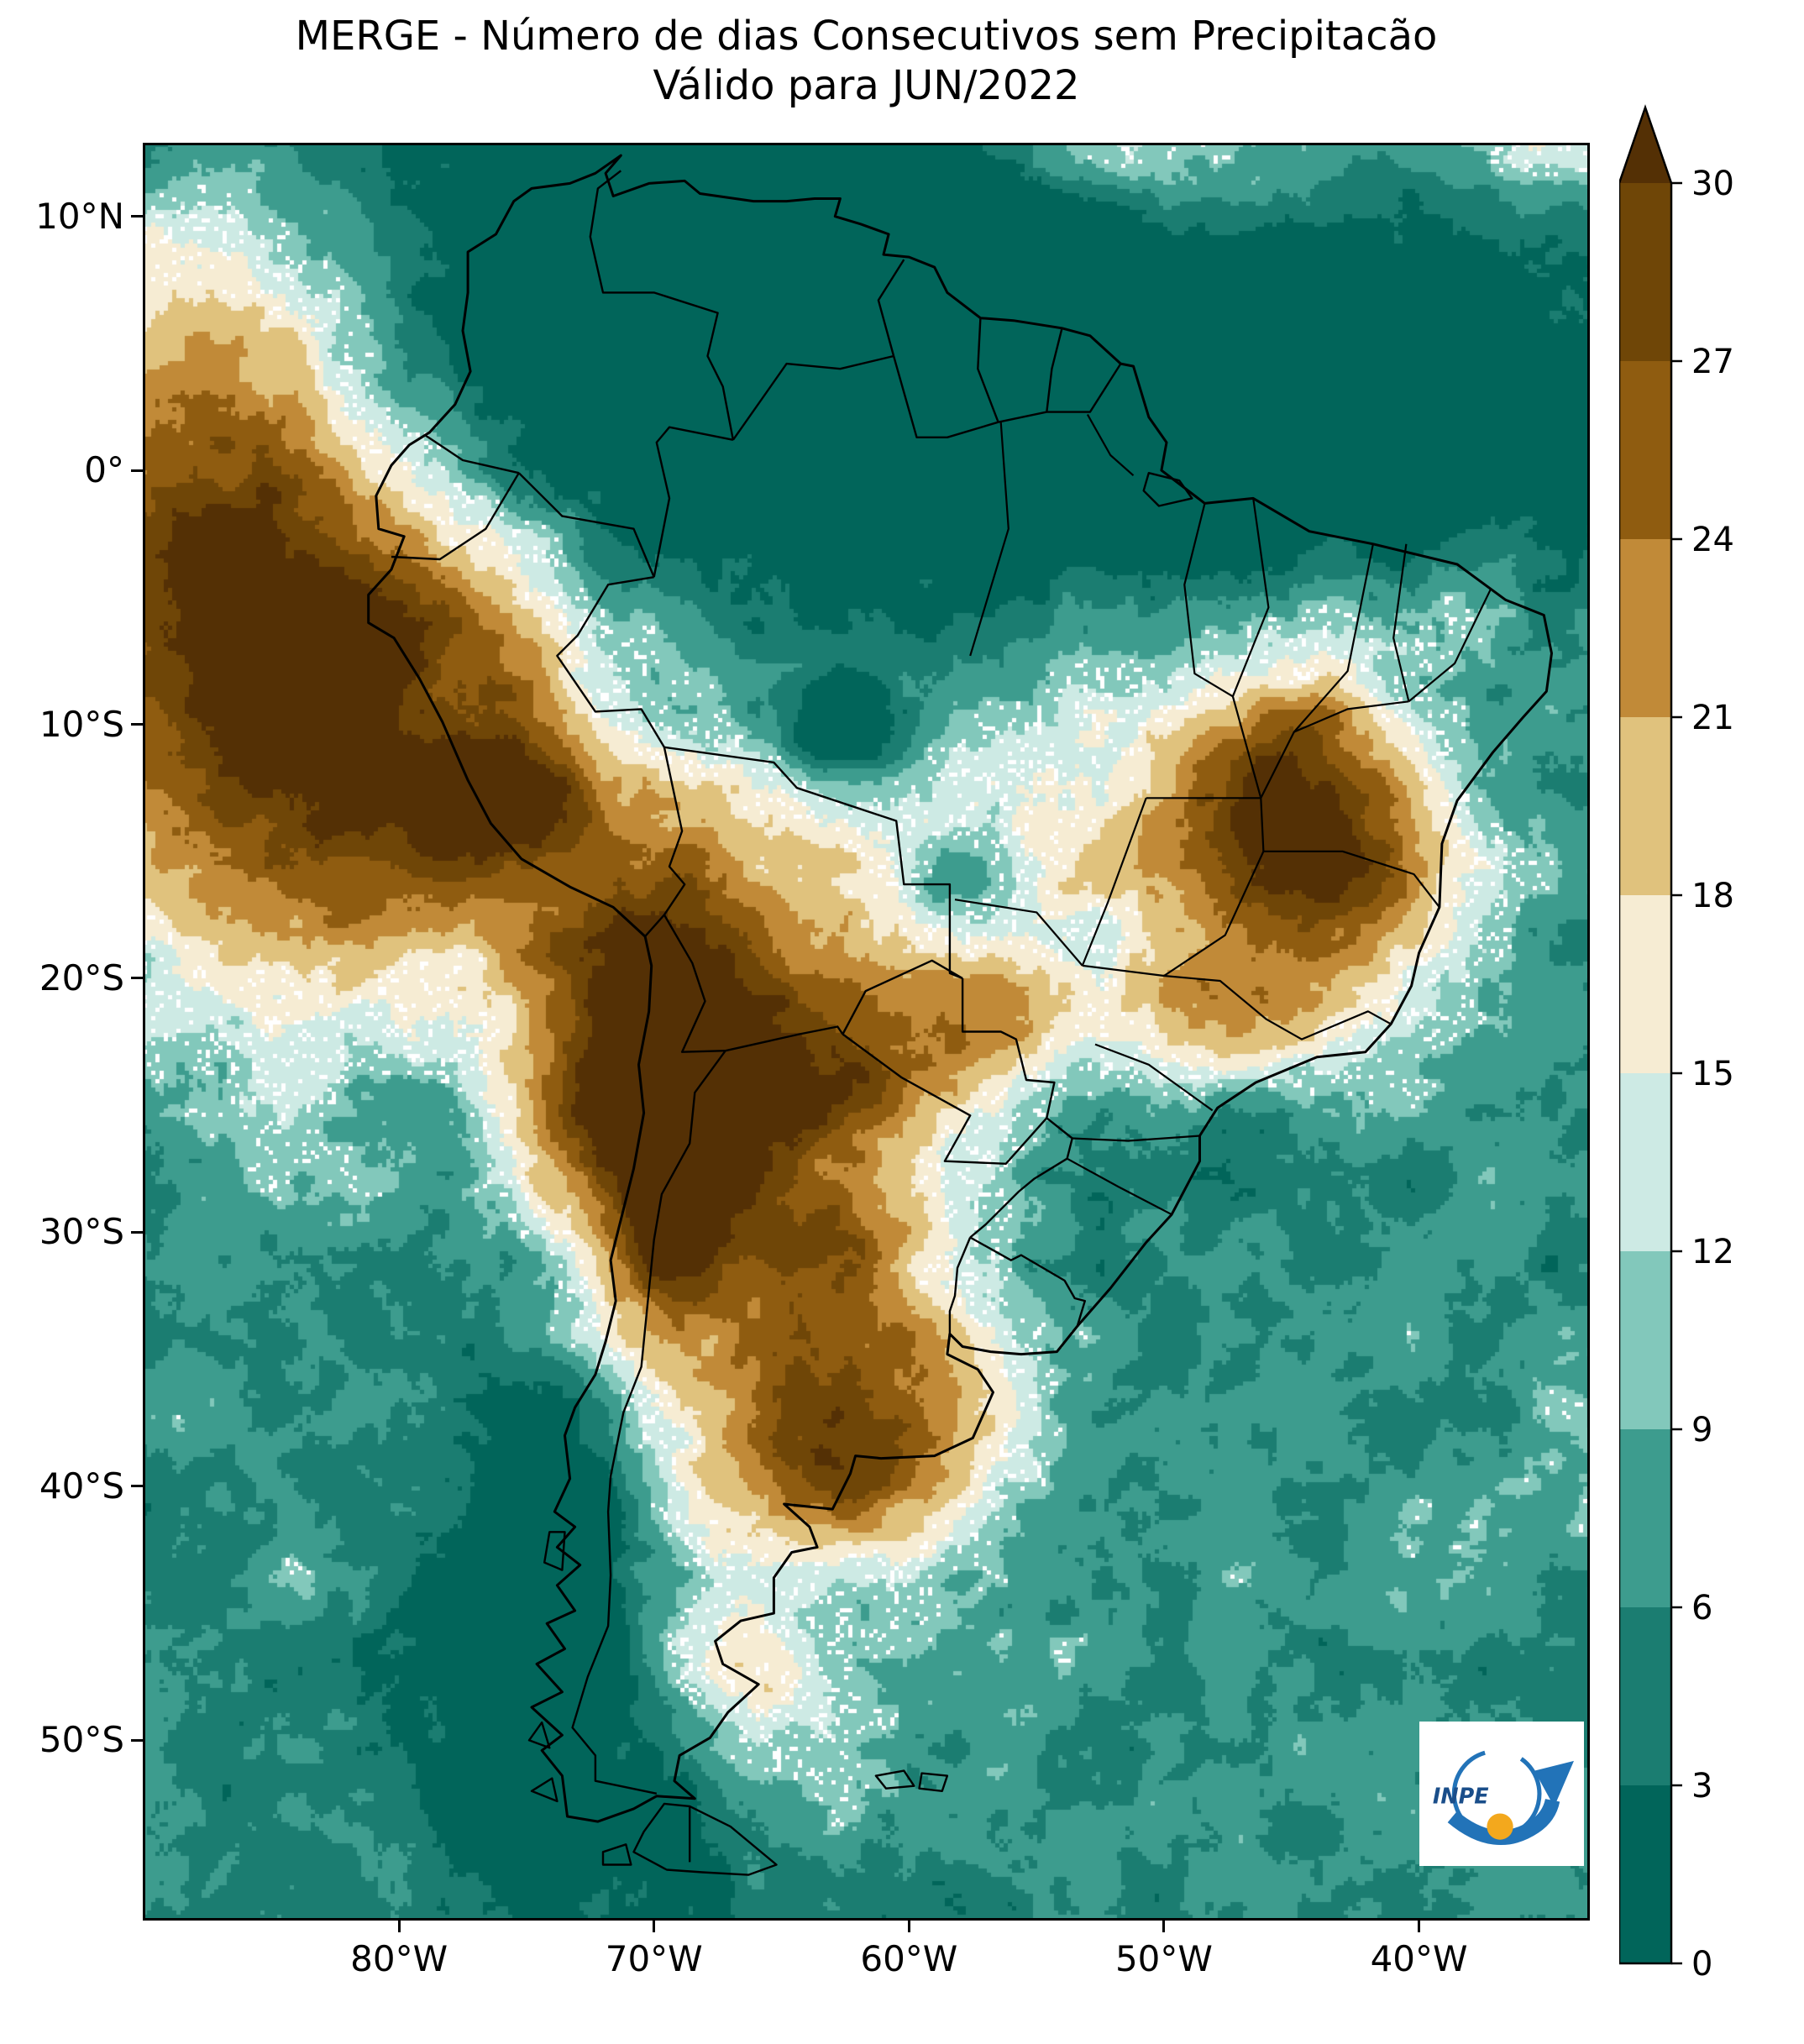 Image resolution: width=1804 pixels, height=2044 pixels. I want to click on logo-swoosh-icon, so click(1503, 1821).